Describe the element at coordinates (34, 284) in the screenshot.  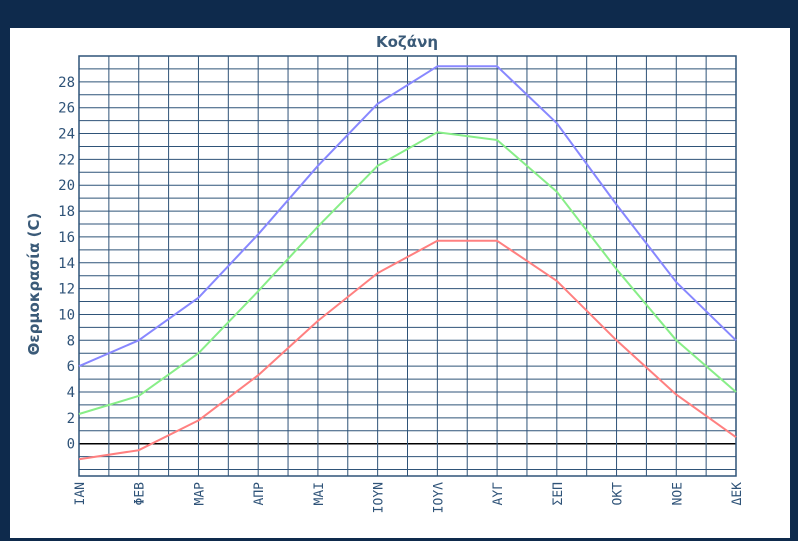
I see `y-axis-label: Θερμοκρασία (C)` at that location.